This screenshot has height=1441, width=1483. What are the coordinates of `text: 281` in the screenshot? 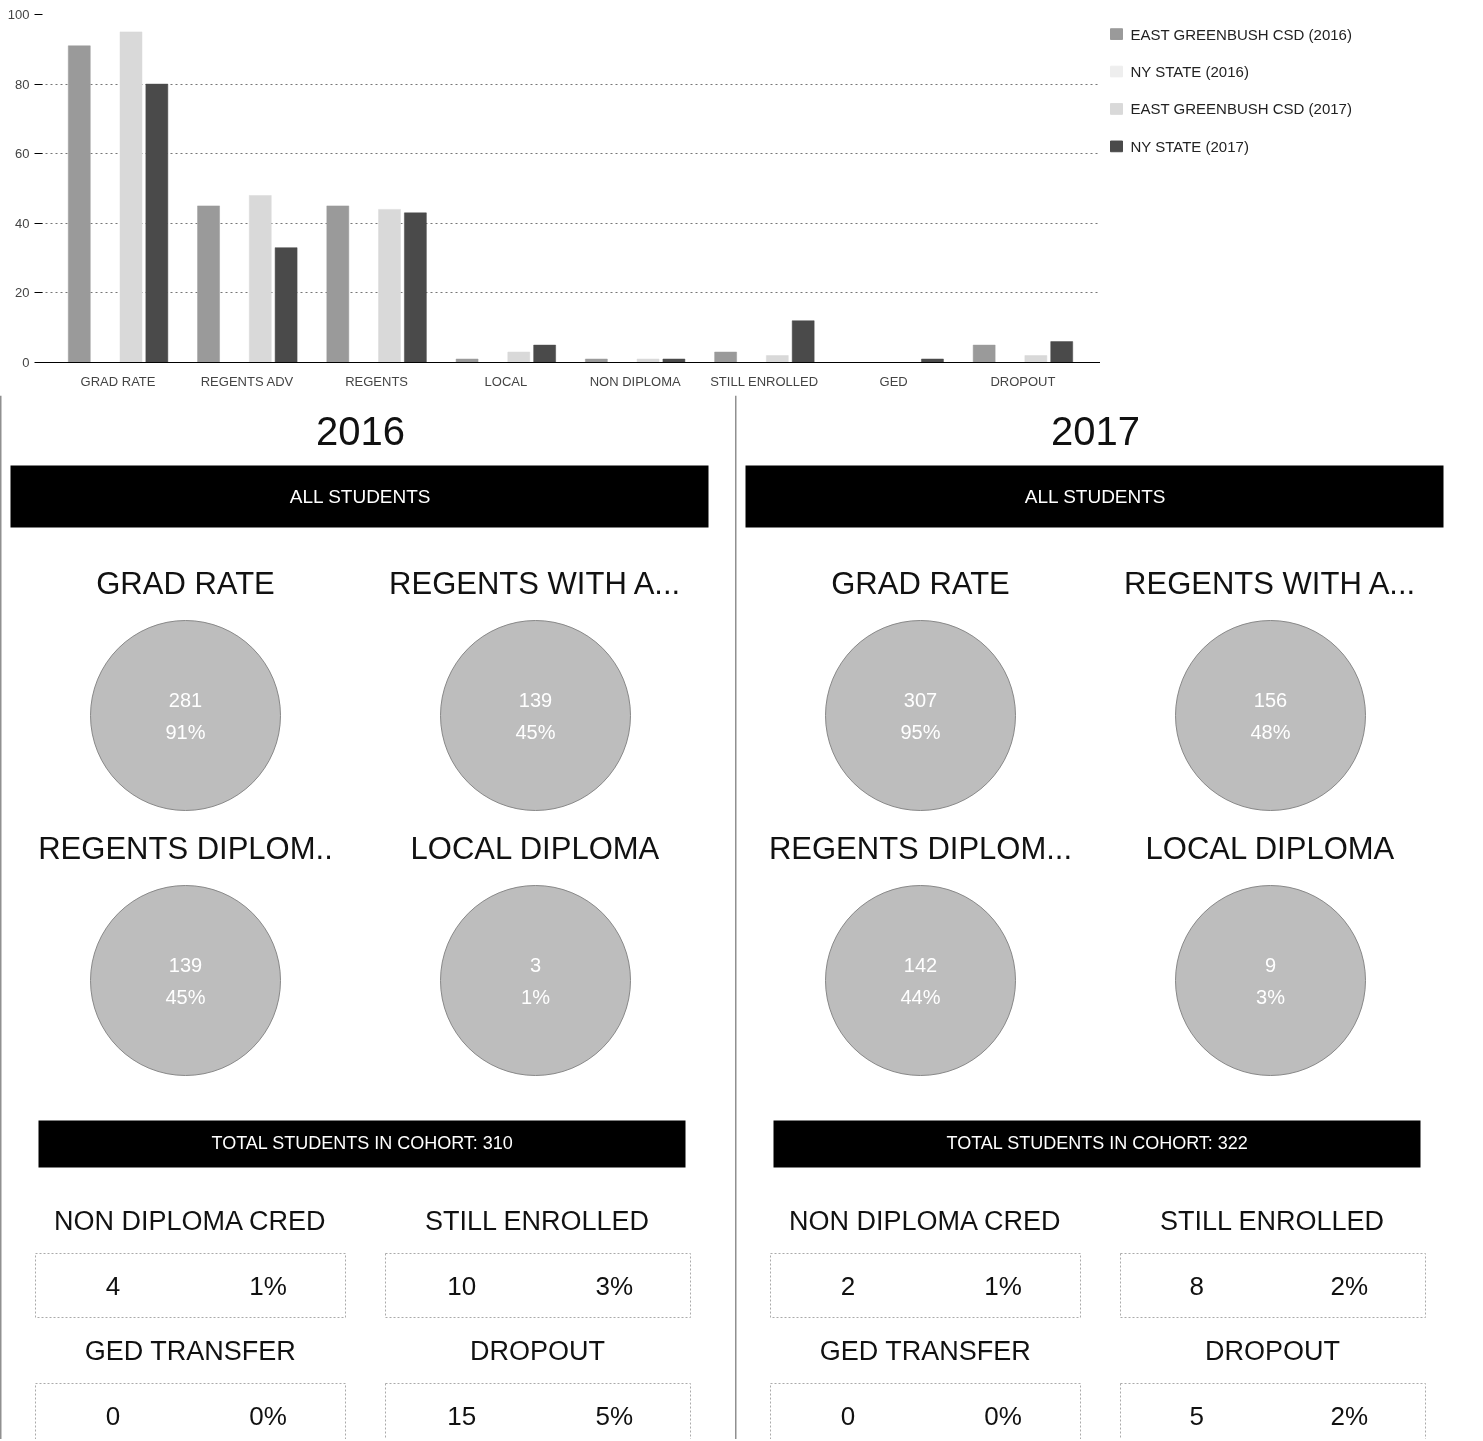 It's located at (185, 699).